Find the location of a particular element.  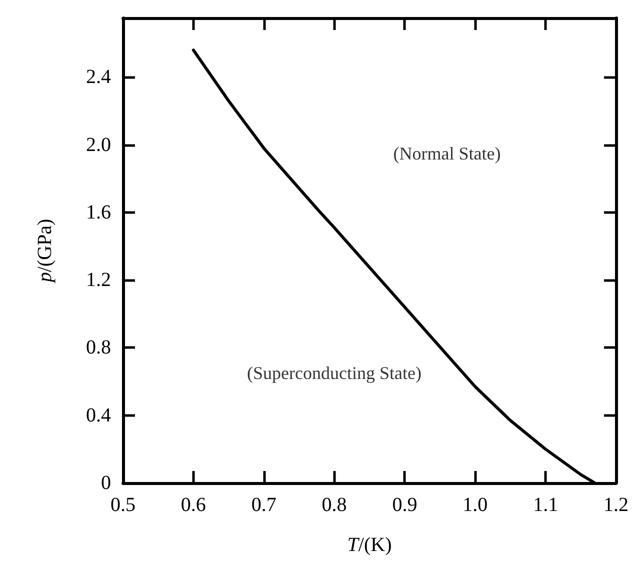

x-tick-label: 0.9 is located at coordinates (405, 505).